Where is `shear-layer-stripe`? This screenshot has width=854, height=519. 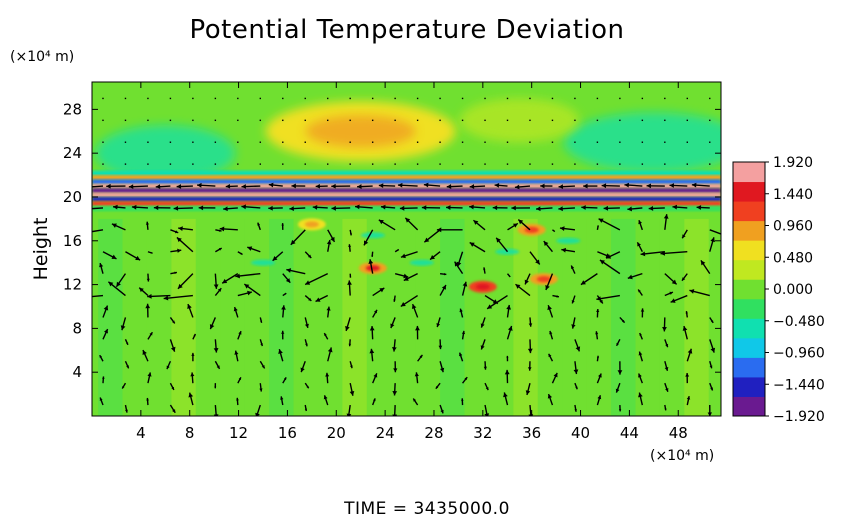 shear-layer-stripe is located at coordinates (406, 199).